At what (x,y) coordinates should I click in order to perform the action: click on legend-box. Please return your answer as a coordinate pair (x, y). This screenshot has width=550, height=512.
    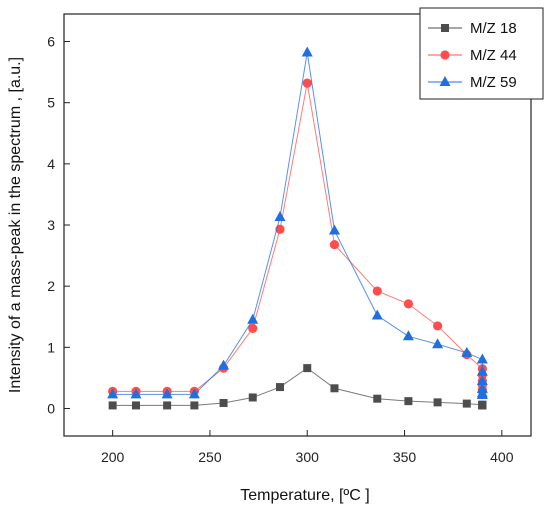
    Looking at the image, I should click on (481, 53).